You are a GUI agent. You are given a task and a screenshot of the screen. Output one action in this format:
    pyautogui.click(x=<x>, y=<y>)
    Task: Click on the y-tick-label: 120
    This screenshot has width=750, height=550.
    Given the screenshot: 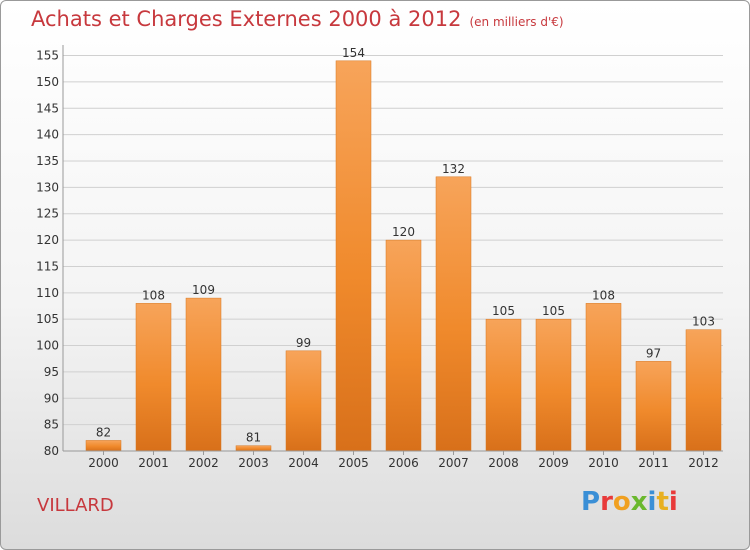 What is the action you would take?
    pyautogui.click(x=47, y=240)
    